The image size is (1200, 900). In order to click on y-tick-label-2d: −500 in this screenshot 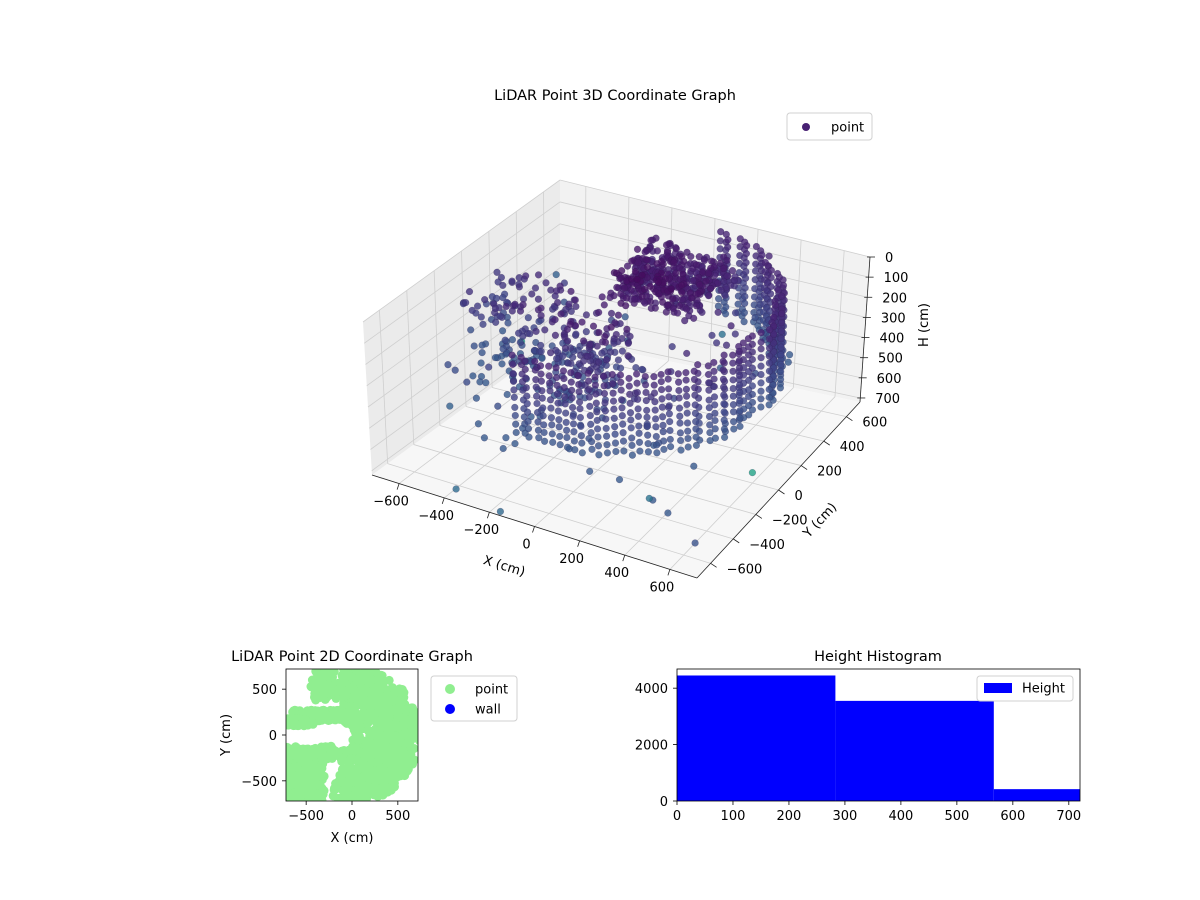, I will do `click(259, 782)`.